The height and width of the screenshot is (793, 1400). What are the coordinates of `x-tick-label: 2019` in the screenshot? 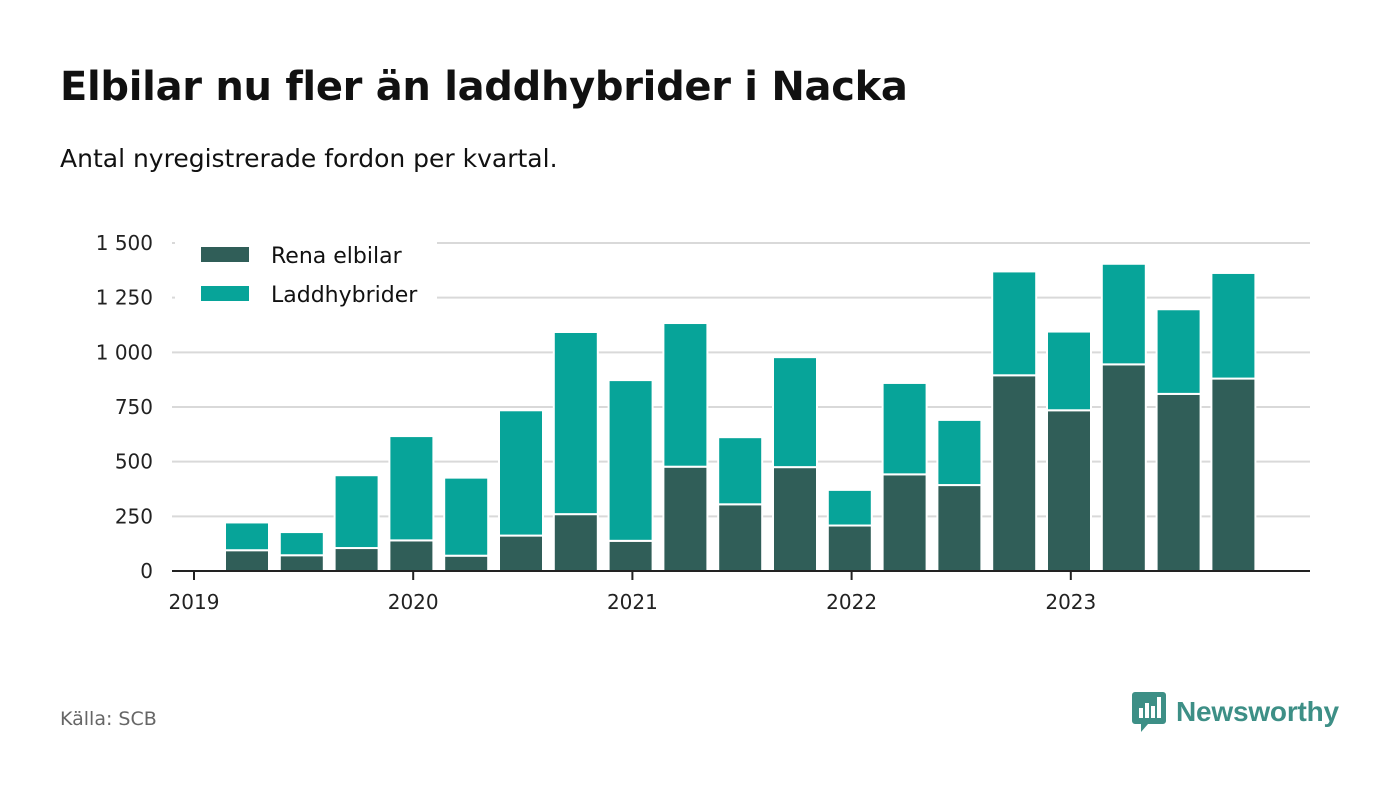 It's located at (194, 602).